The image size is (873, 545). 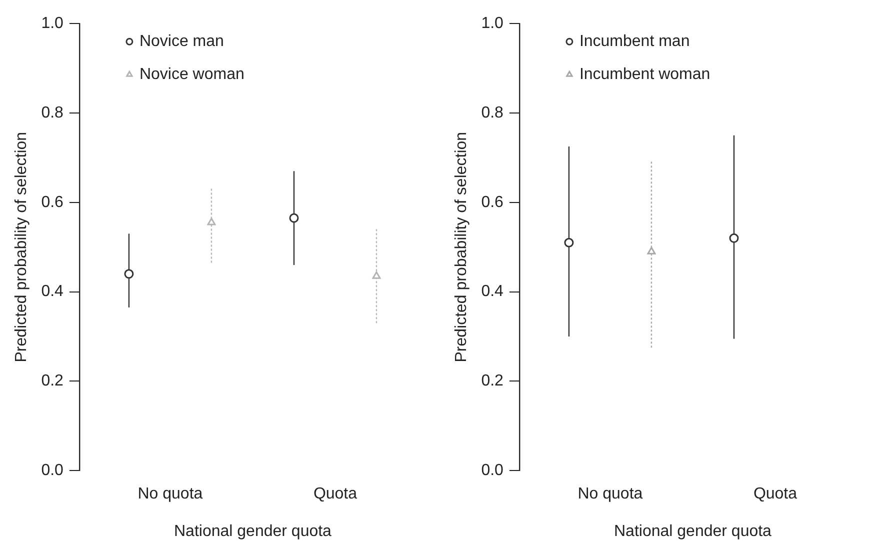 What do you see at coordinates (181, 41) in the screenshot?
I see `legend-label: Novice man` at bounding box center [181, 41].